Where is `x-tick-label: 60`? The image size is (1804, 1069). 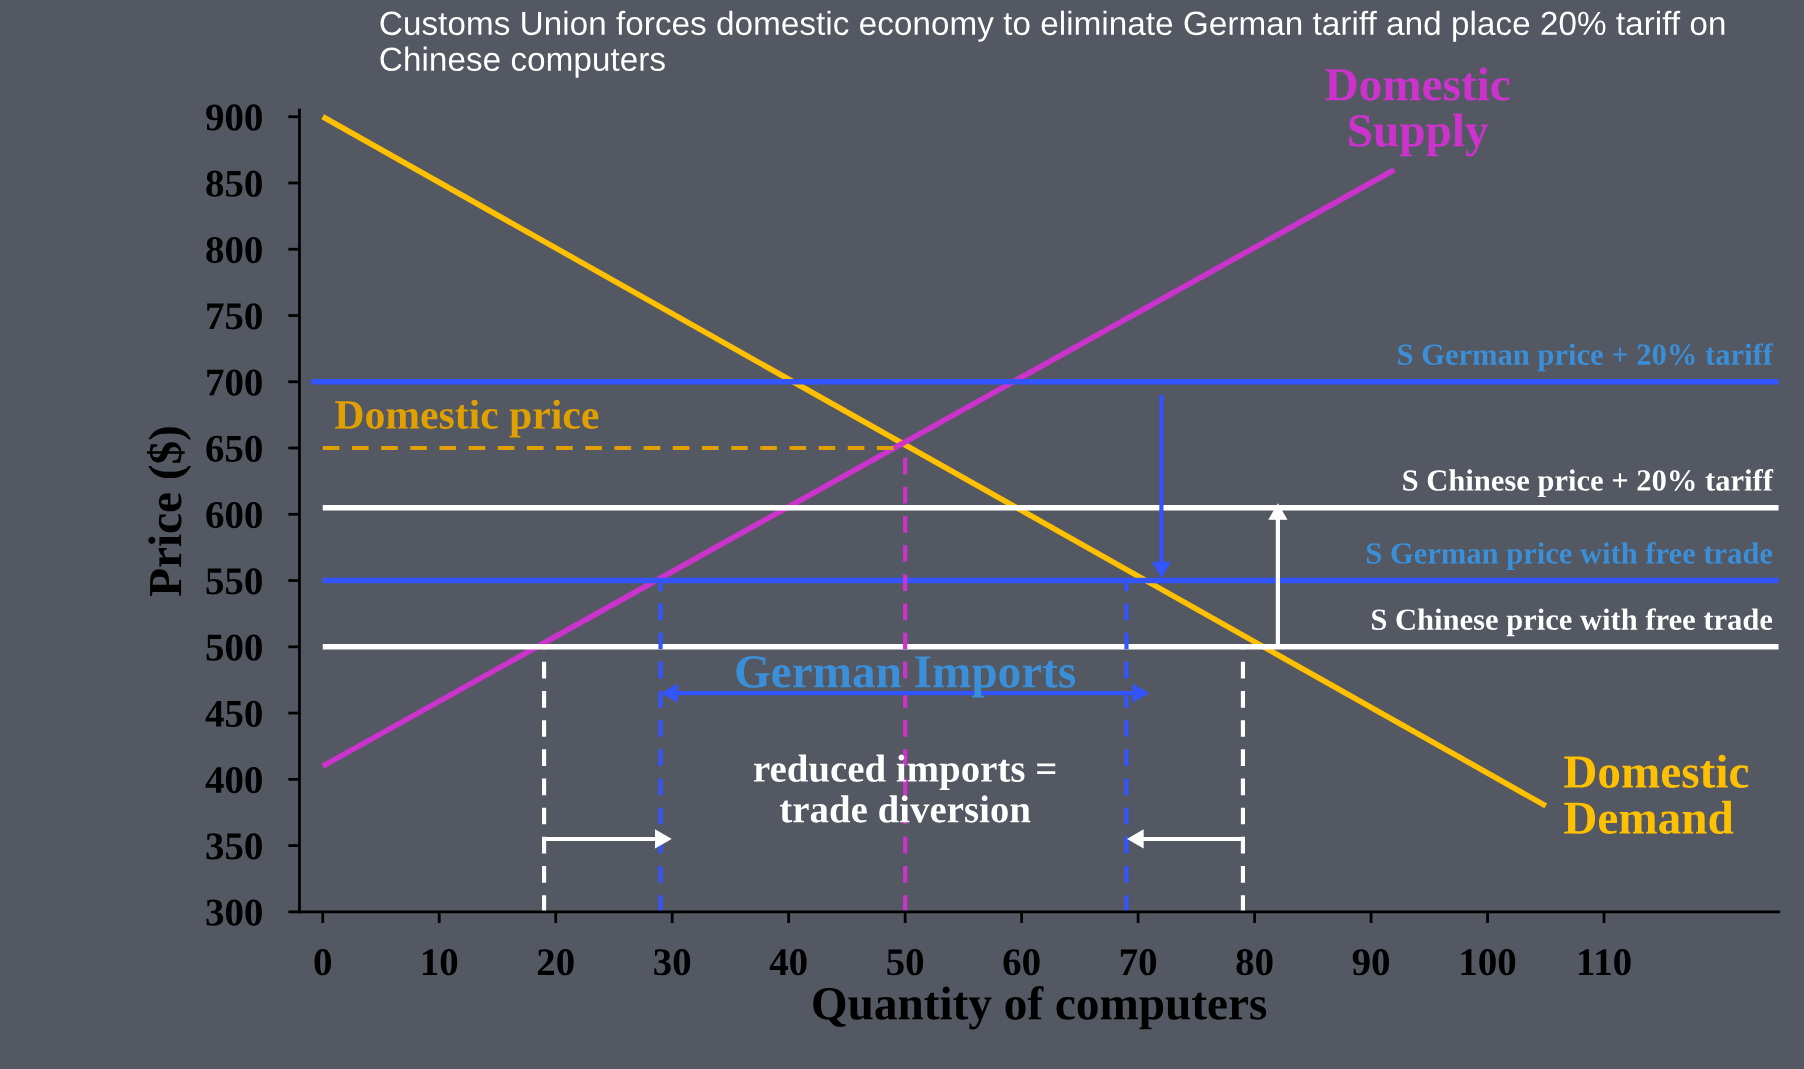
x-tick-label: 60 is located at coordinates (1021, 962).